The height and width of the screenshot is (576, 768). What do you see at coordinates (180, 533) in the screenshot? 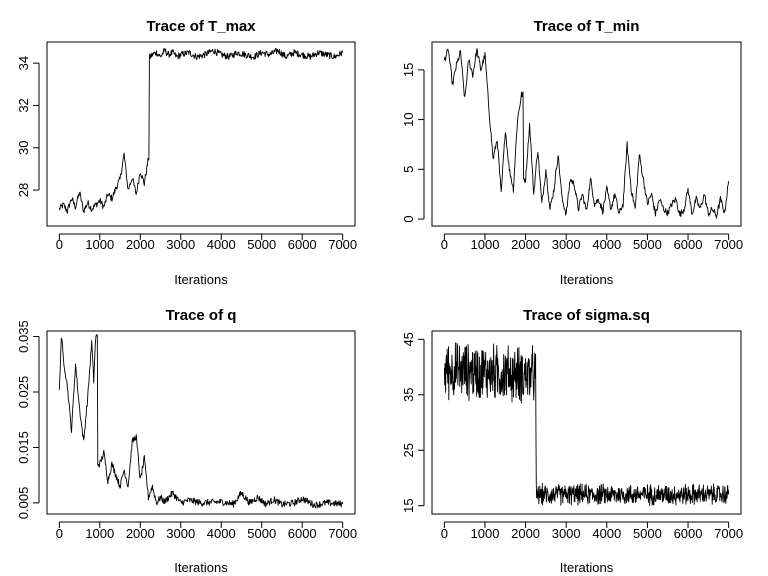
I see `x-tick-label-q: 3000` at bounding box center [180, 533].